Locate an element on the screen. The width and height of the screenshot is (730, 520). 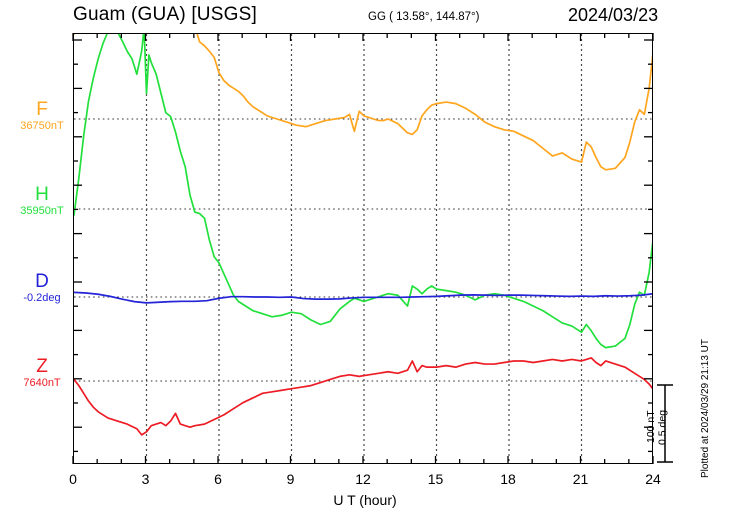
x-tick-label-3: 3 is located at coordinates (145, 479).